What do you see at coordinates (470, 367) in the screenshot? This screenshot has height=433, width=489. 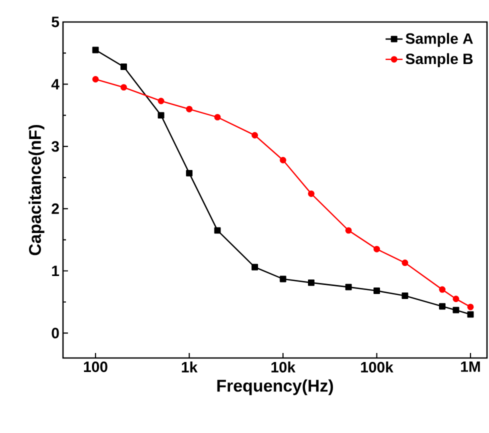 I see `x-tick-label: 1M` at bounding box center [470, 367].